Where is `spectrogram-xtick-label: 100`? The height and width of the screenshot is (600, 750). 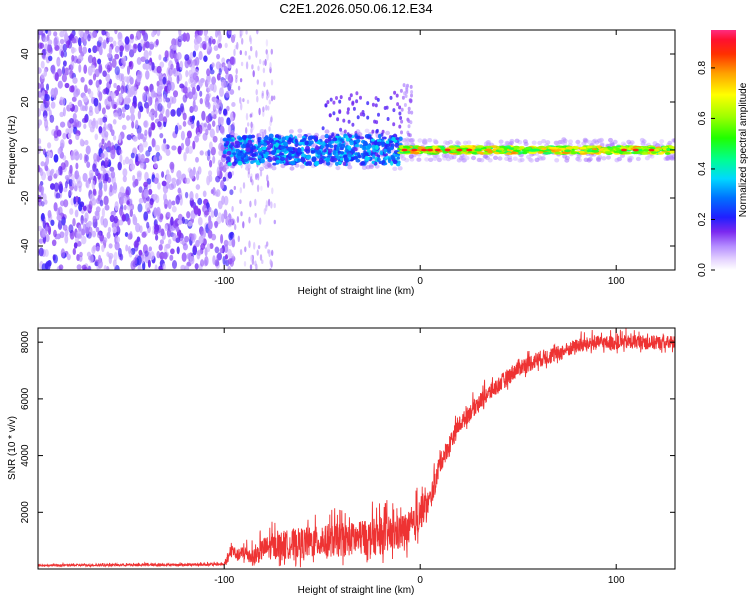 spectrogram-xtick-label: 100 is located at coordinates (616, 281).